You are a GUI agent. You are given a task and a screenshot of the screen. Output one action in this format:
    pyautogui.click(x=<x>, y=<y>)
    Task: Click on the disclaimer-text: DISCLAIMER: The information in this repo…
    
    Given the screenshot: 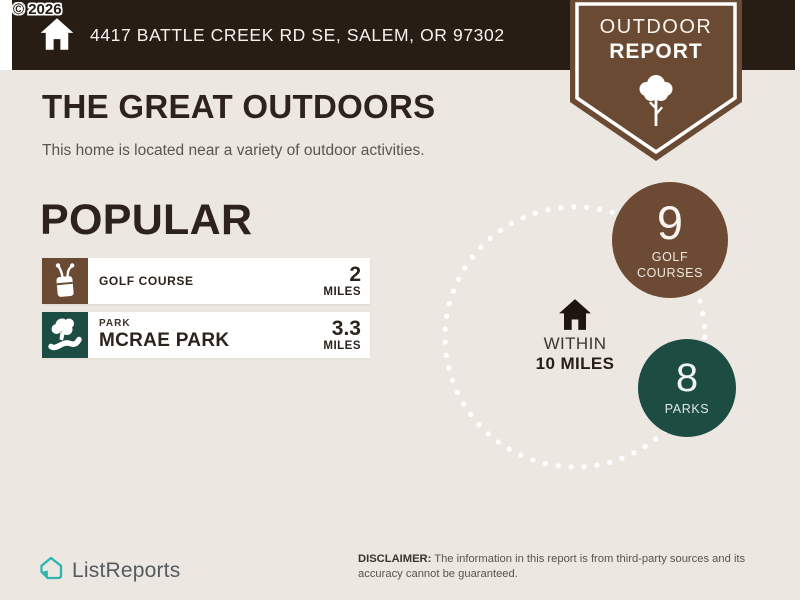 What is the action you would take?
    pyautogui.click(x=560, y=567)
    